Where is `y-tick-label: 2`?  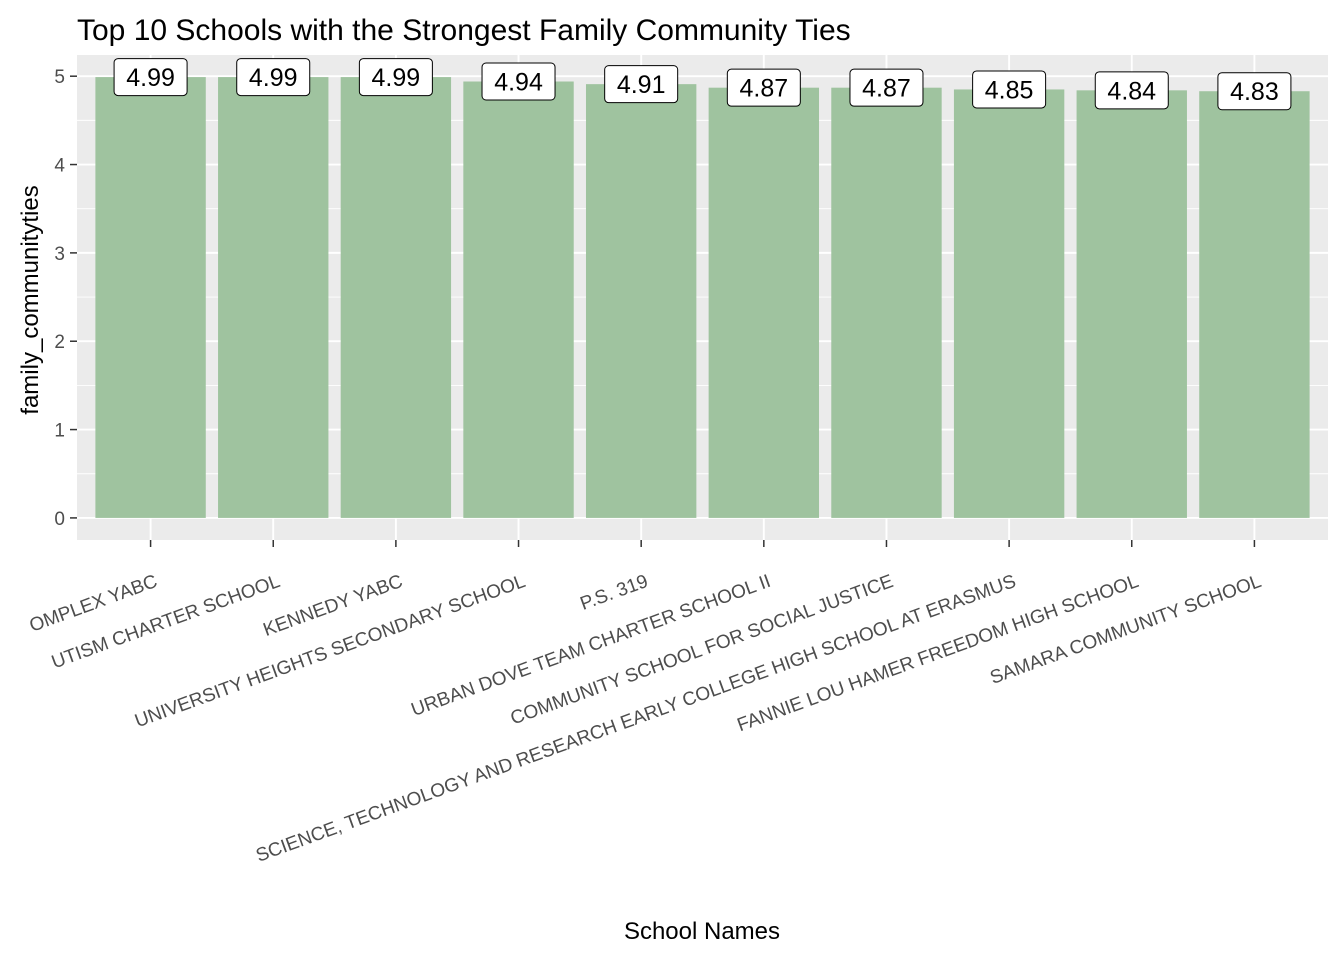
y-tick-label: 2 is located at coordinates (59, 342).